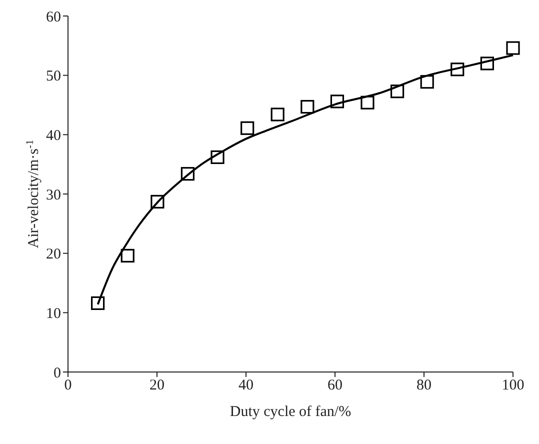  Describe the element at coordinates (335, 386) in the screenshot. I see `x-tick-label: 60` at that location.